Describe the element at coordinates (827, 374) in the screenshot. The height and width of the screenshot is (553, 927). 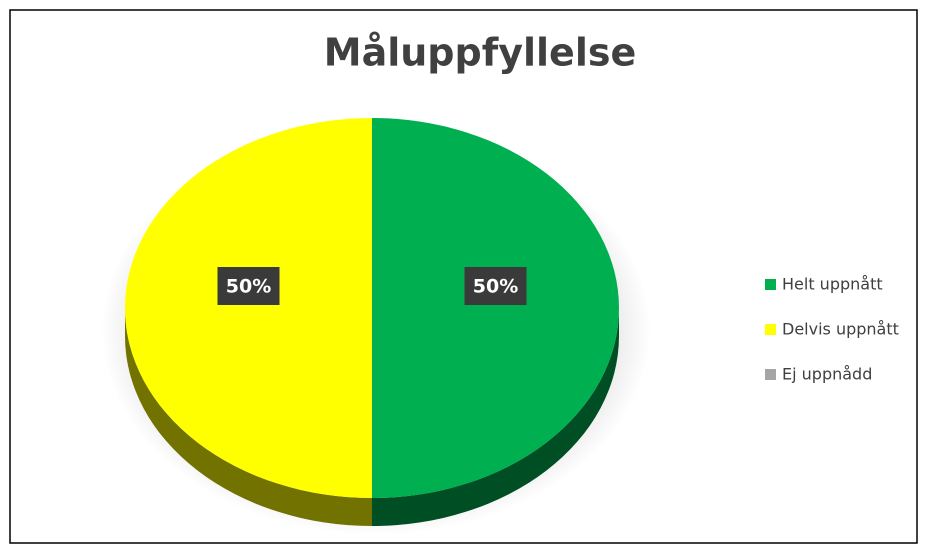
I see `legend-label: Ej uppnådd` at that location.